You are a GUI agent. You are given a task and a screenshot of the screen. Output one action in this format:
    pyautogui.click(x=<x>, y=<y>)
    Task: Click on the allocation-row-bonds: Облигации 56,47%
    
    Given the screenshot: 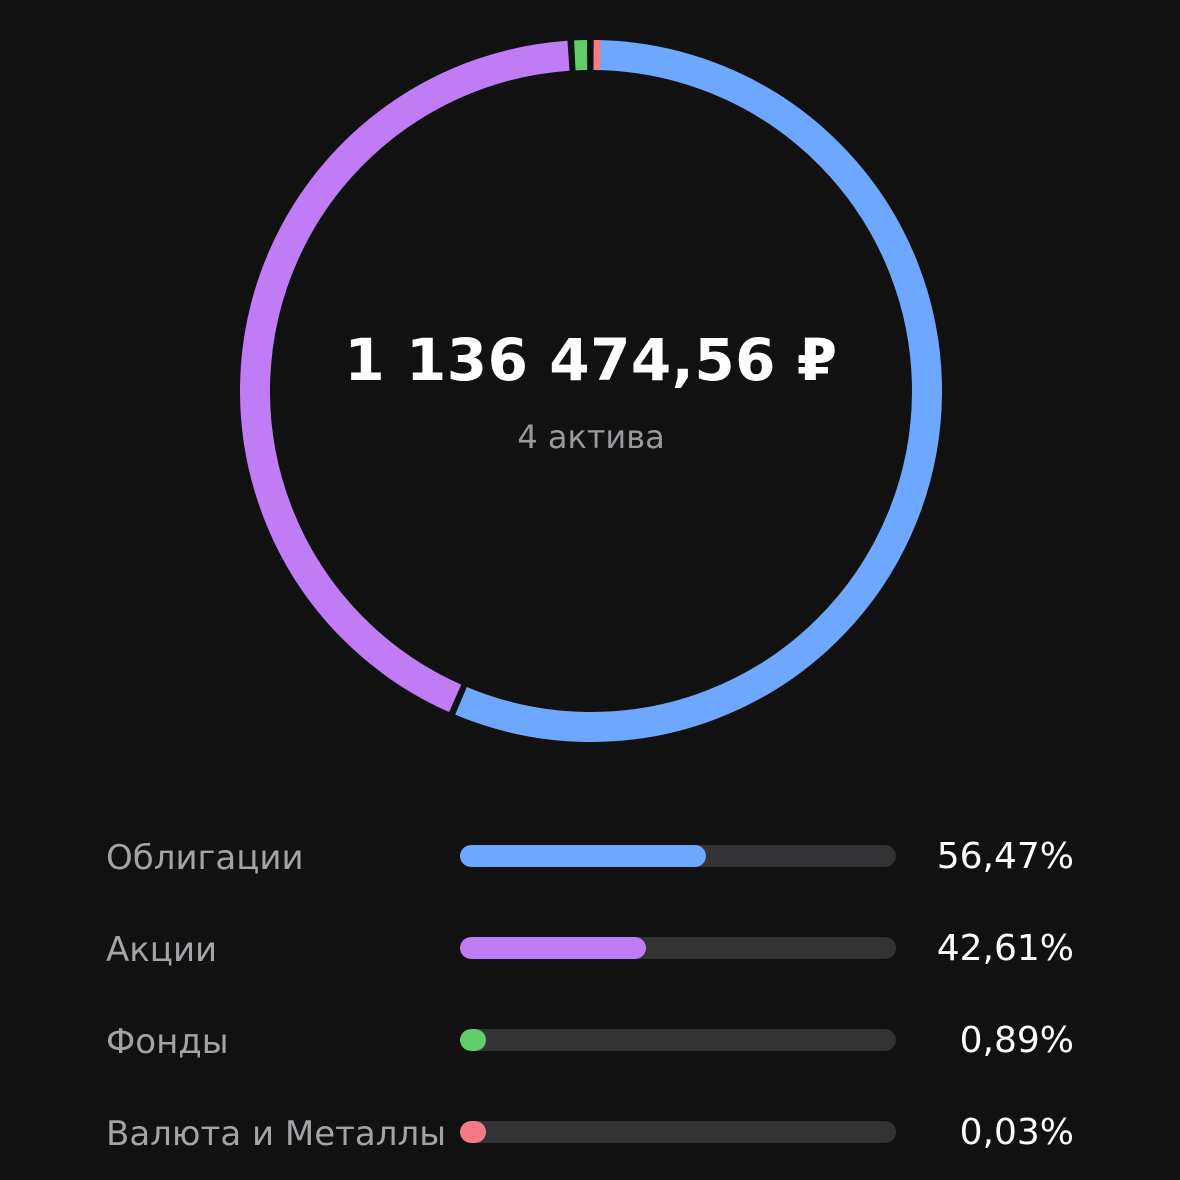 What is the action you would take?
    pyautogui.click(x=590, y=856)
    